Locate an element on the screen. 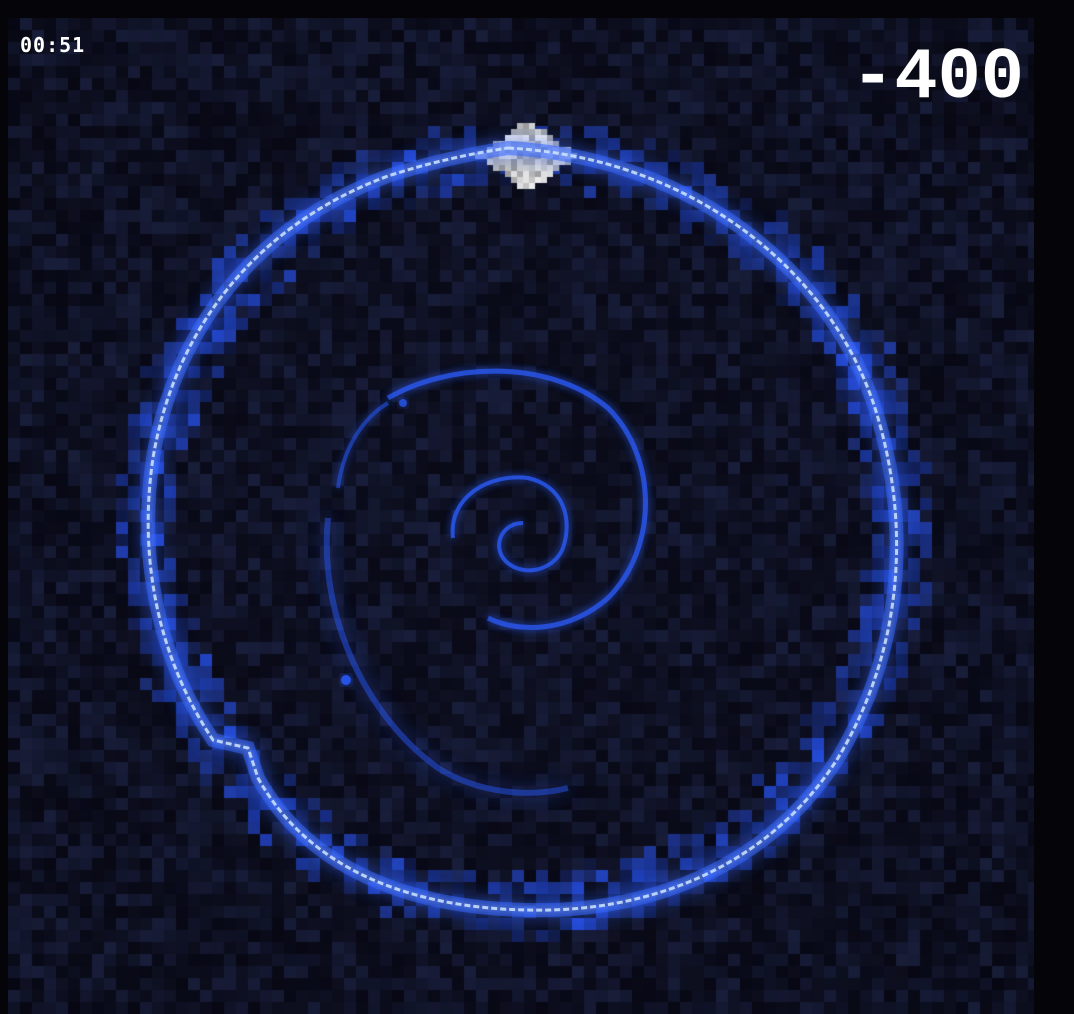  timer-readout: 00:51 is located at coordinates (53, 45).